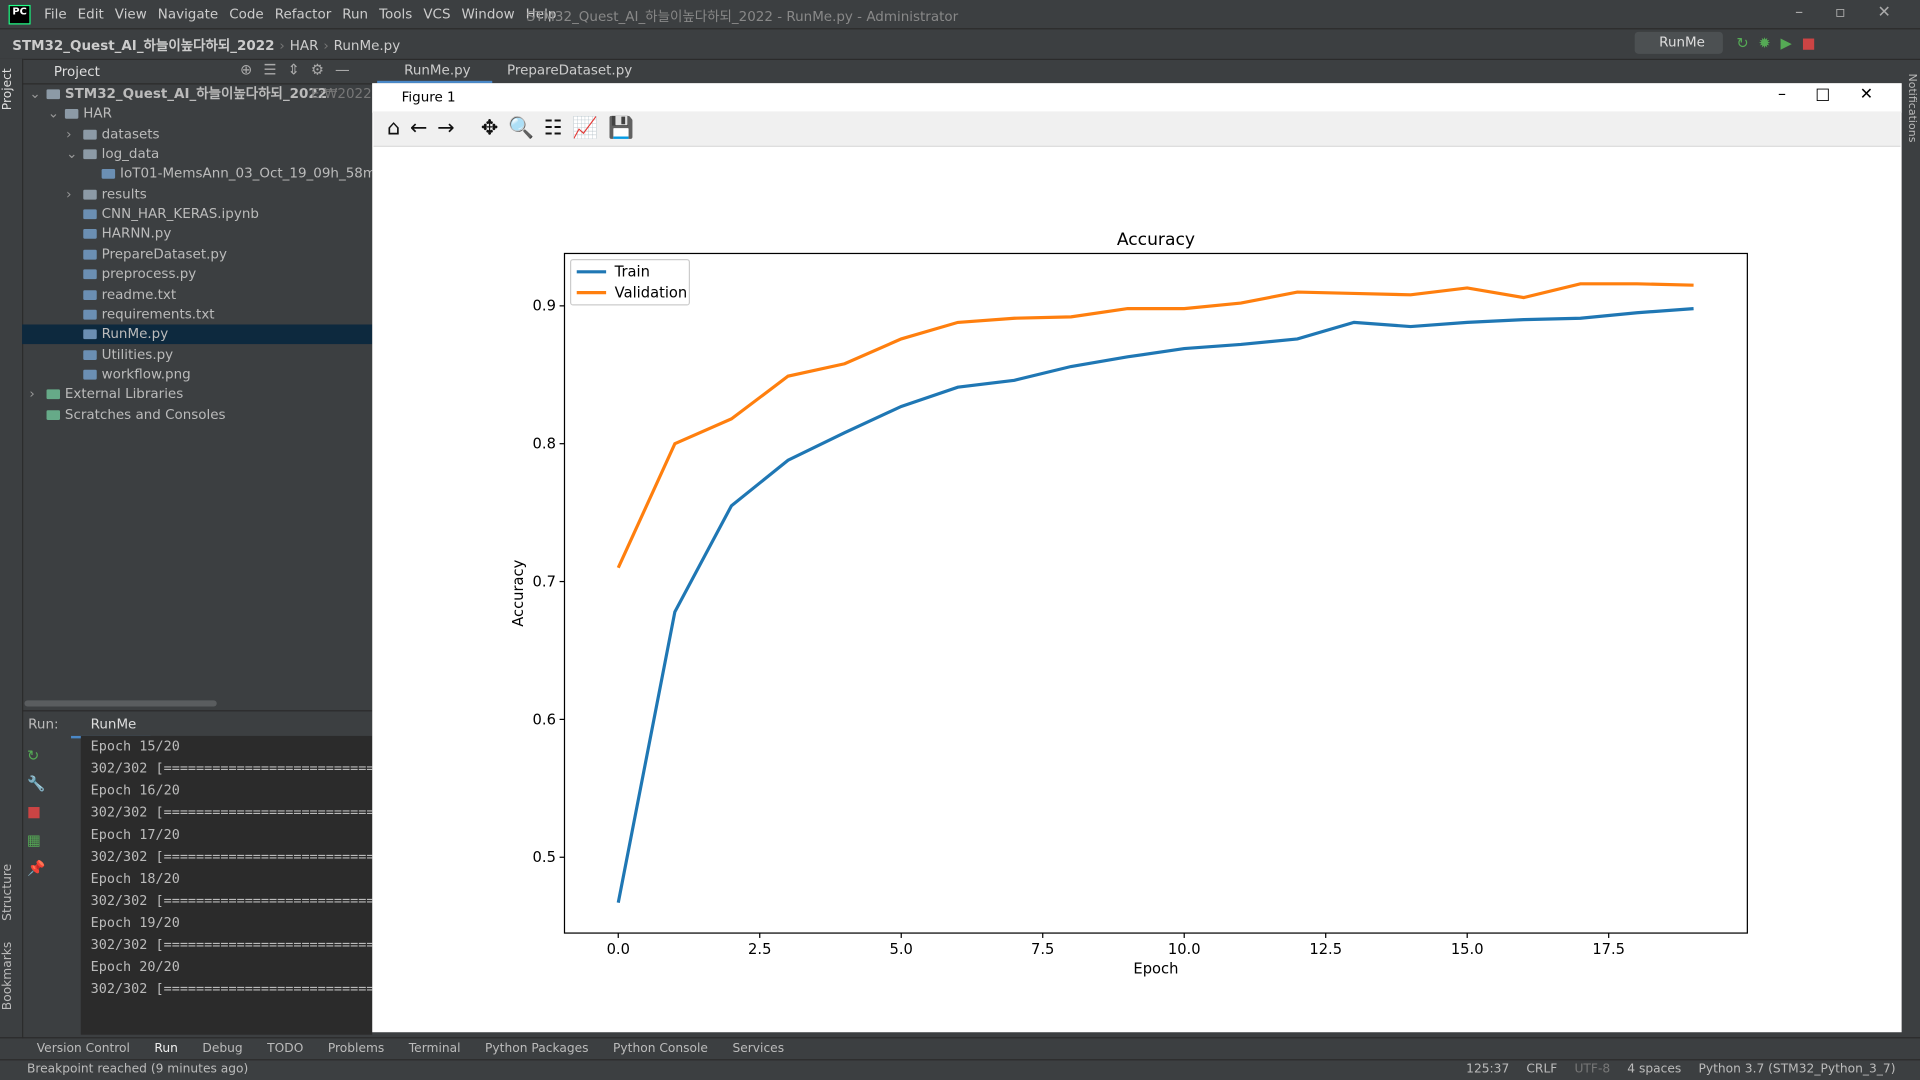 The height and width of the screenshot is (1080, 1920). I want to click on breadcrumb: STM32_Quest_AI_하늘이높다하되_2022 › HAR › RunMe.py, so click(206, 46).